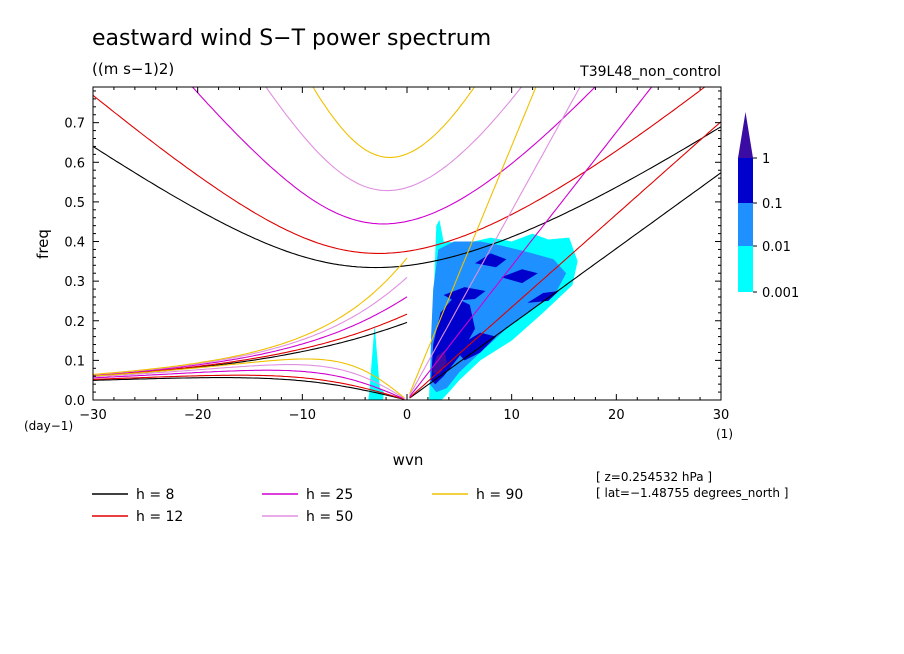 Image resolution: width=904 pixels, height=654 pixels. I want to click on y-tick-label: 0.4, so click(74, 243).